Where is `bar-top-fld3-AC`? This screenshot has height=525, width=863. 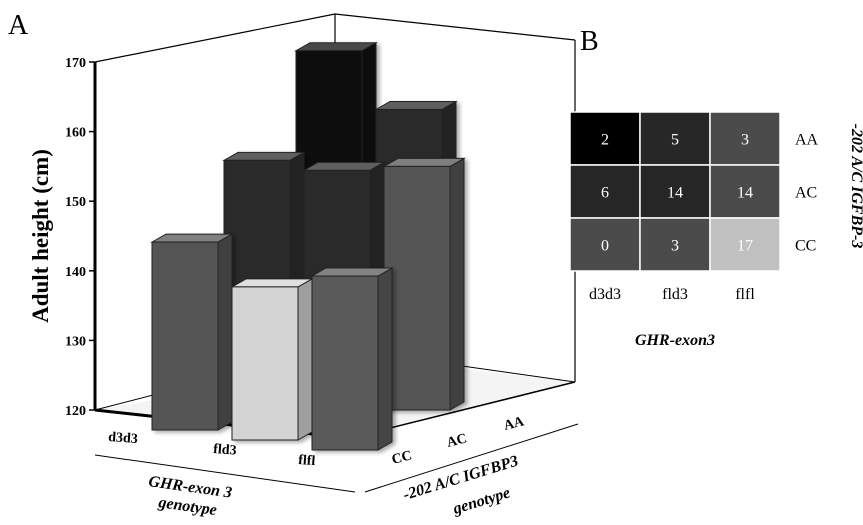
bar-top-fld3-AC is located at coordinates (344, 166).